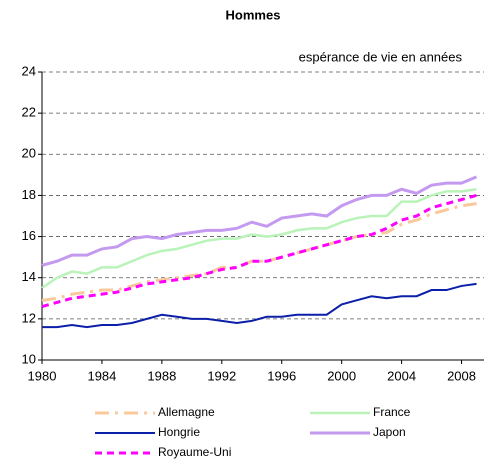 The width and height of the screenshot is (490, 464). Describe the element at coordinates (381, 56) in the screenshot. I see `chart-subtitle: espérance de vie en années` at that location.